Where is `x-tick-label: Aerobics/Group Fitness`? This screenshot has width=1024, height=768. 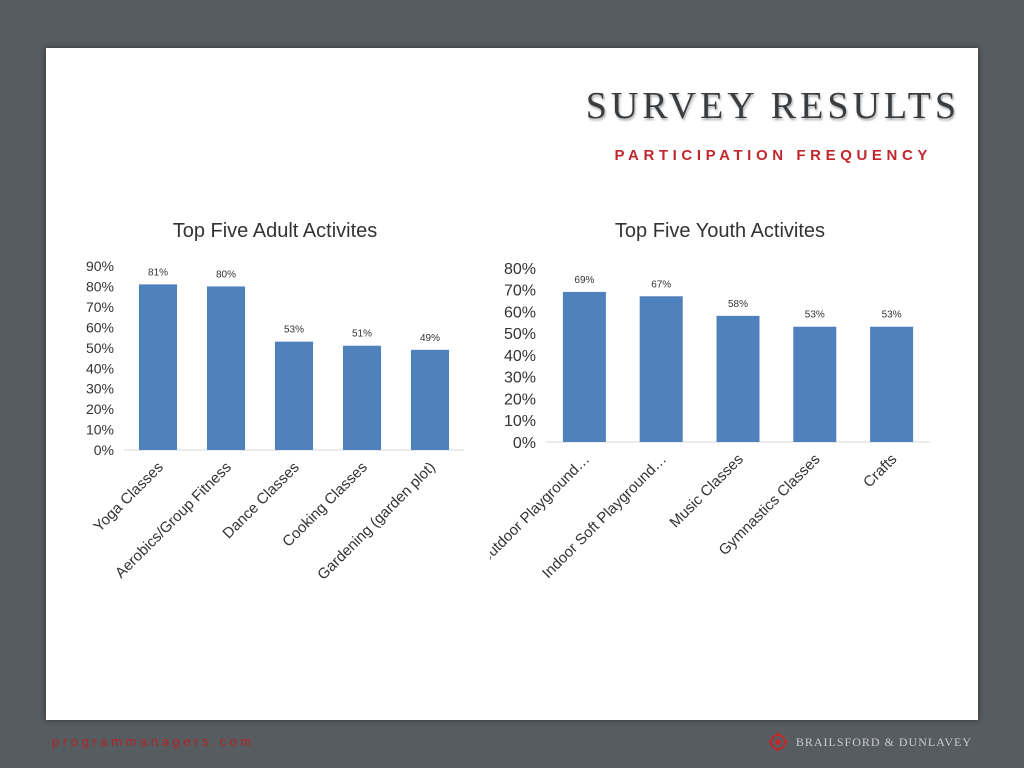
x-tick-label: Aerobics/Group Fitness is located at coordinates (173, 520).